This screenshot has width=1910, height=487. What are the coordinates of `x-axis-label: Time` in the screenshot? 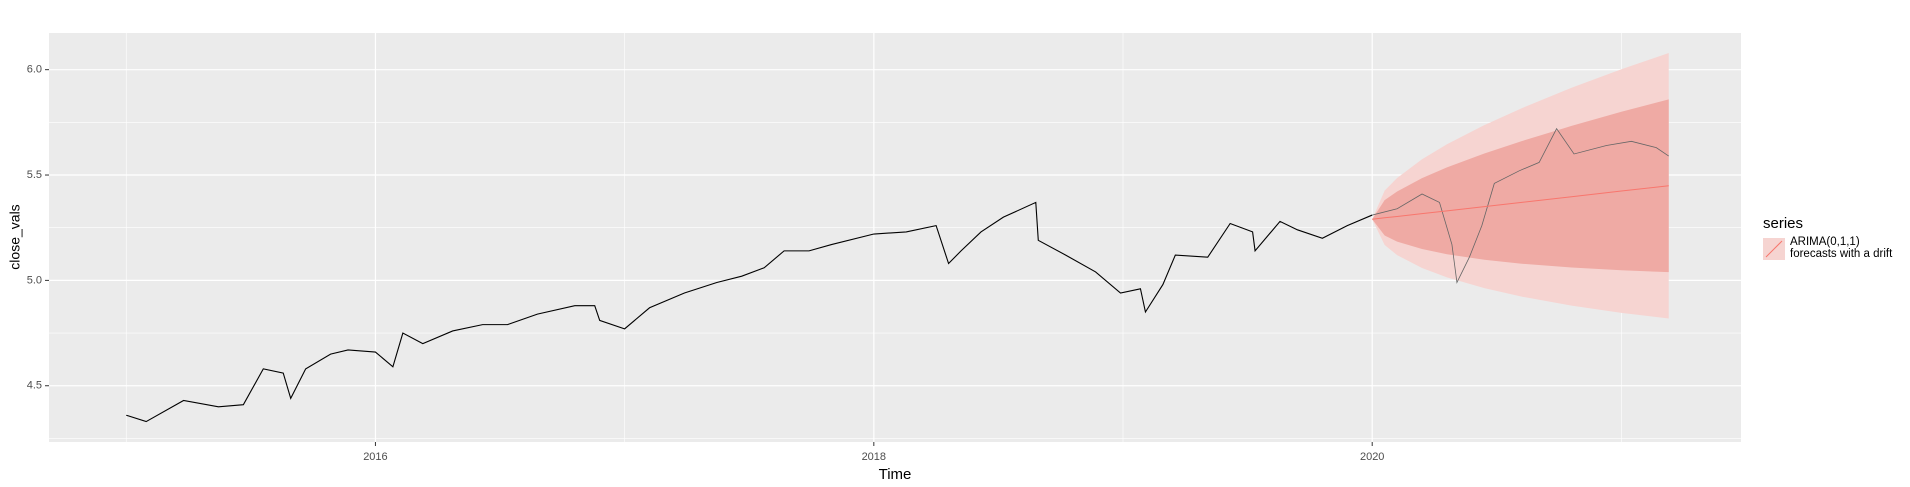 It's located at (895, 474).